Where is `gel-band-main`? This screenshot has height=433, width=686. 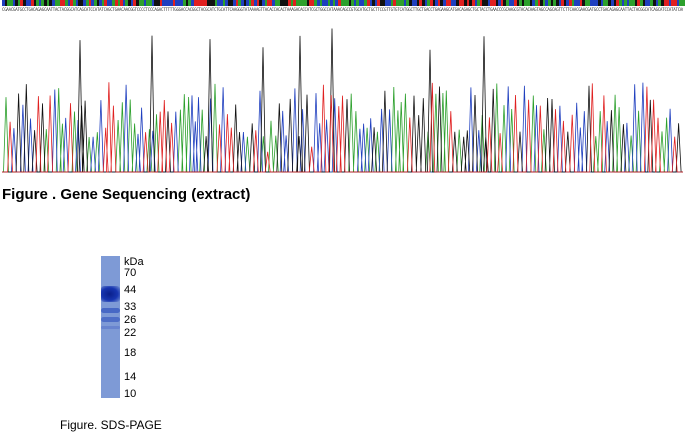 gel-band-main is located at coordinates (110, 294).